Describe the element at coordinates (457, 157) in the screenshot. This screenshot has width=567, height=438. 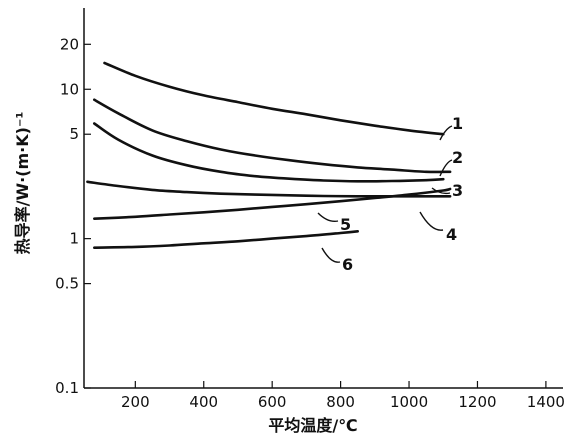
I see `series-label-2: 2` at that location.